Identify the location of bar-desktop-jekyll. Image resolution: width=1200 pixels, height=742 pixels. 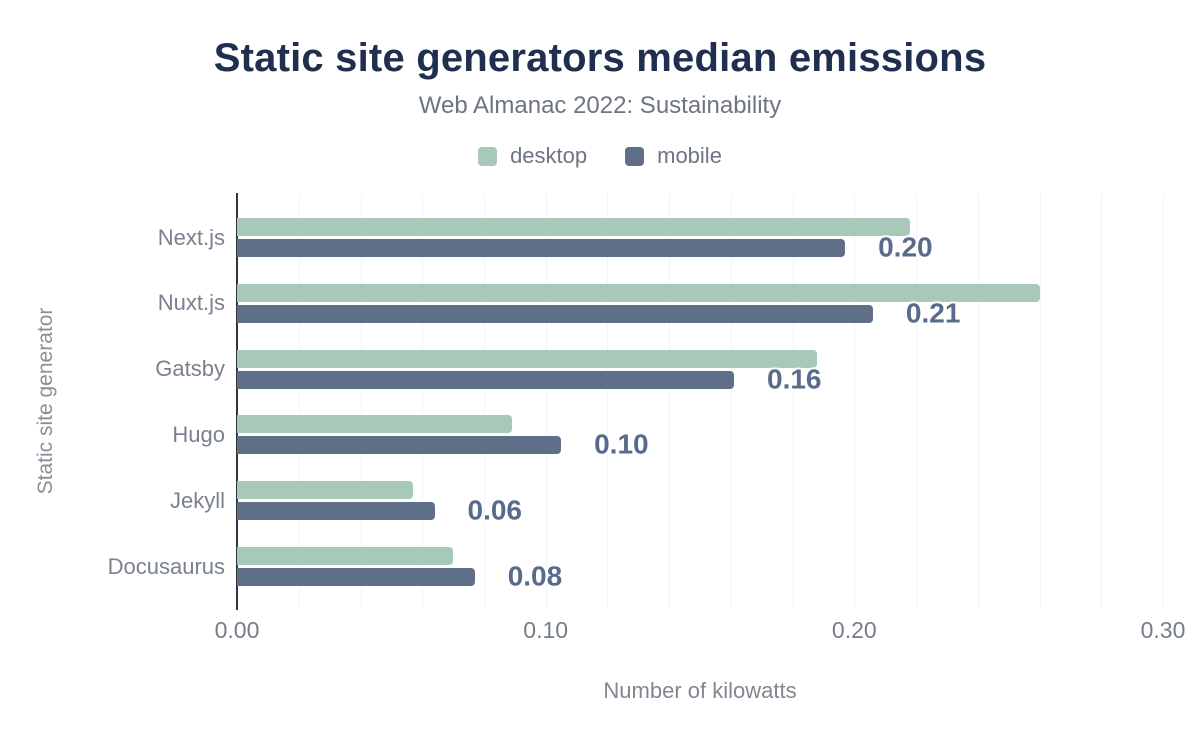
(325, 490).